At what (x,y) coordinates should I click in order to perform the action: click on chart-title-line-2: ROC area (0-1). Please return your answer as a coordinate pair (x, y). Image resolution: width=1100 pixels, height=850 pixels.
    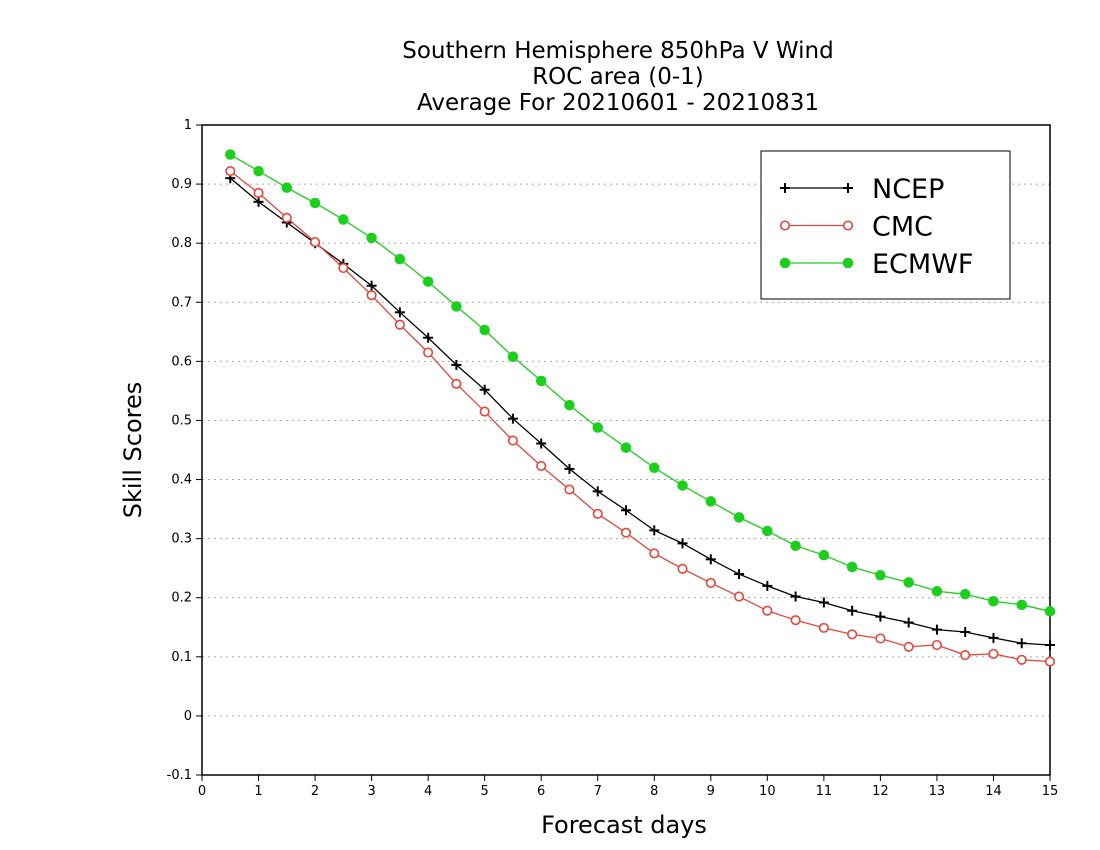
    Looking at the image, I should click on (618, 77).